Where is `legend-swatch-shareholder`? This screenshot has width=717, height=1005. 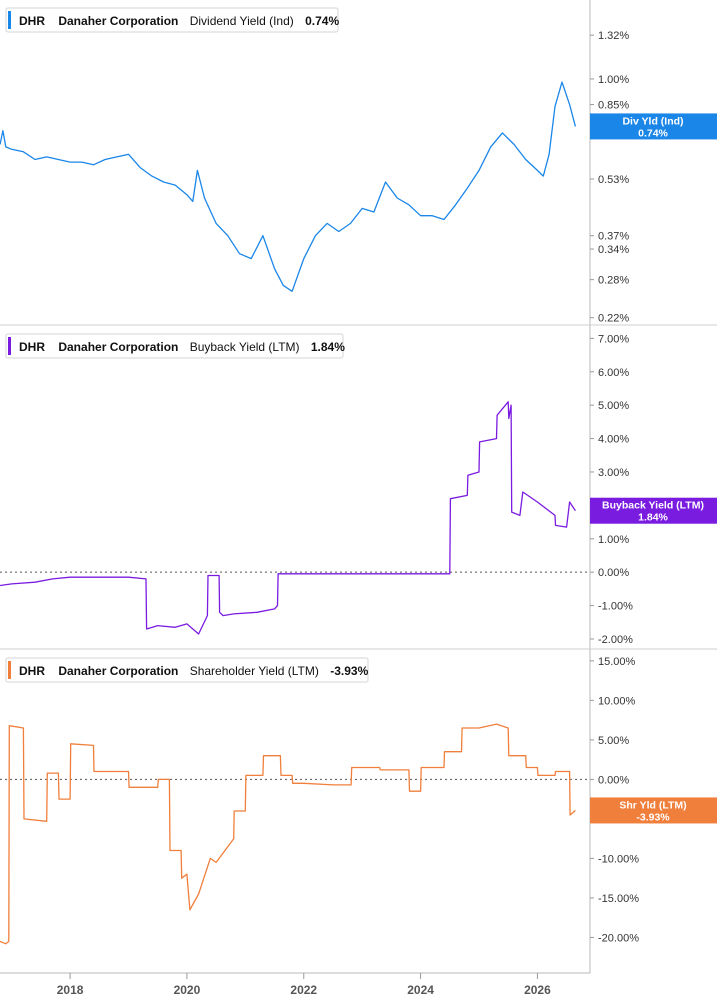
legend-swatch-shareholder is located at coordinates (9, 670).